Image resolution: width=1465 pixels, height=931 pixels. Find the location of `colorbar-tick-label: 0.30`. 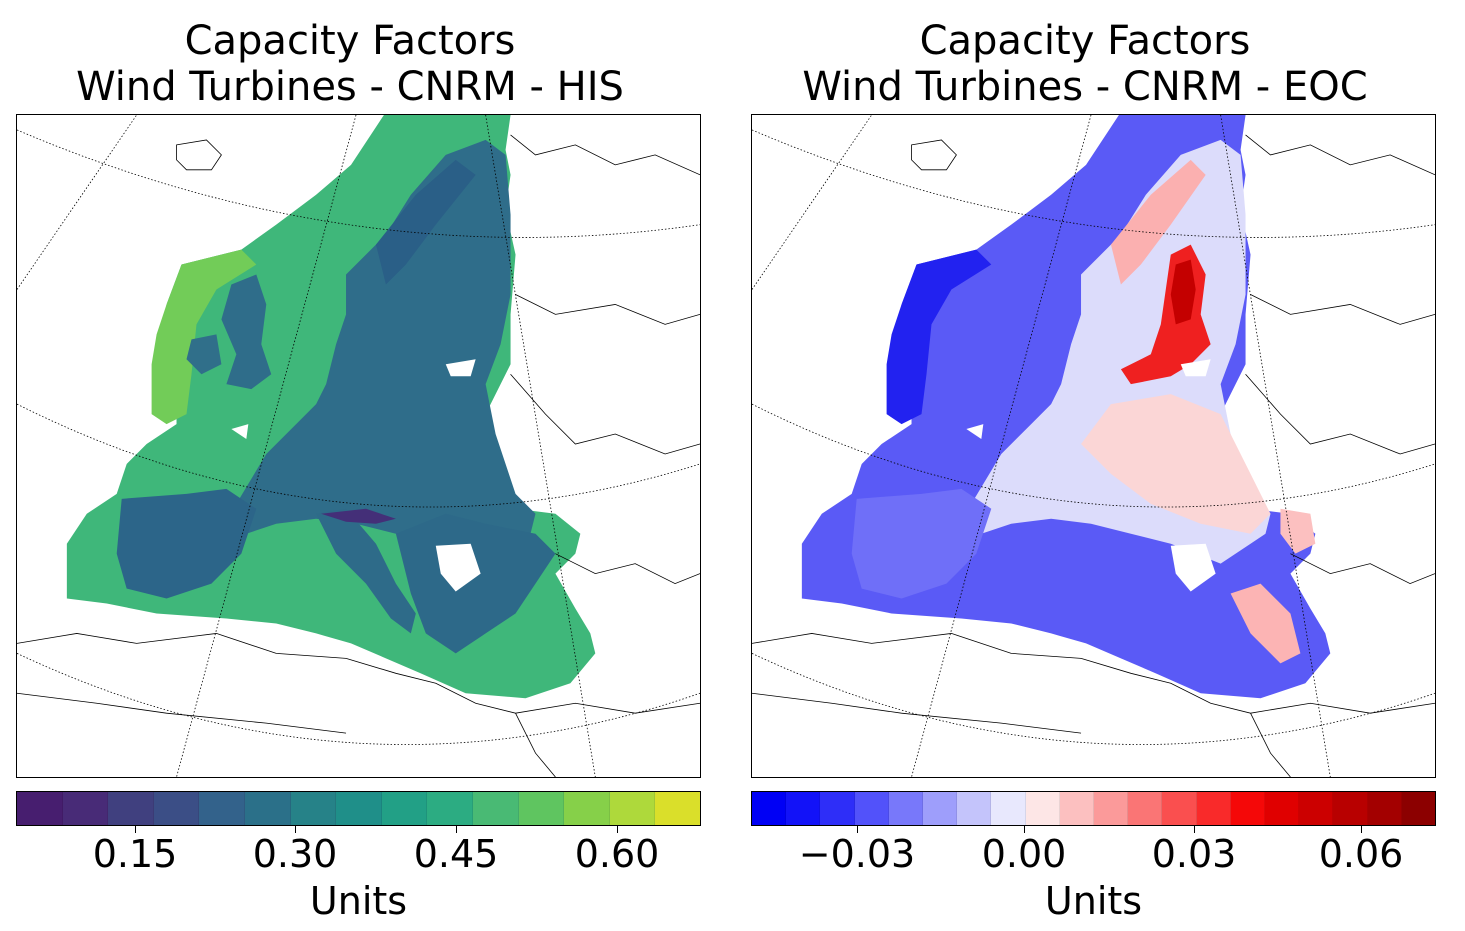

colorbar-tick-label: 0.30 is located at coordinates (295, 854).